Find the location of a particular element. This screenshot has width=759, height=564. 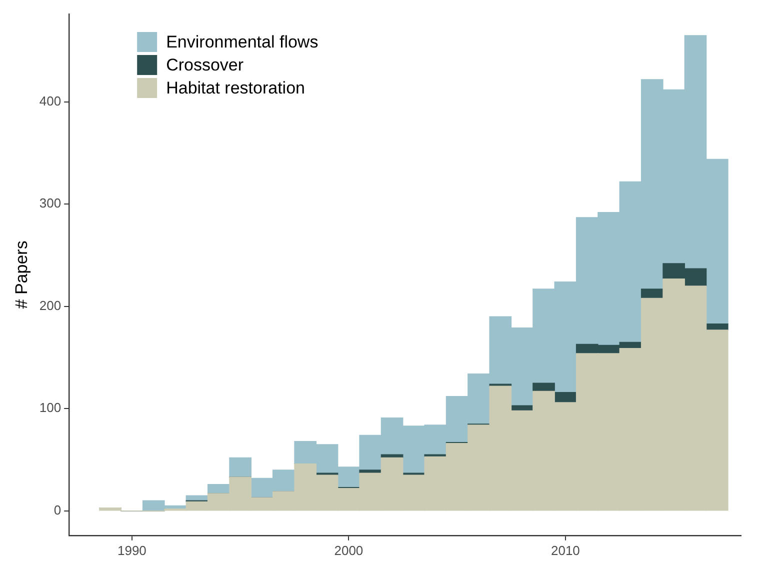

legend-label: Environmental flows is located at coordinates (242, 42).